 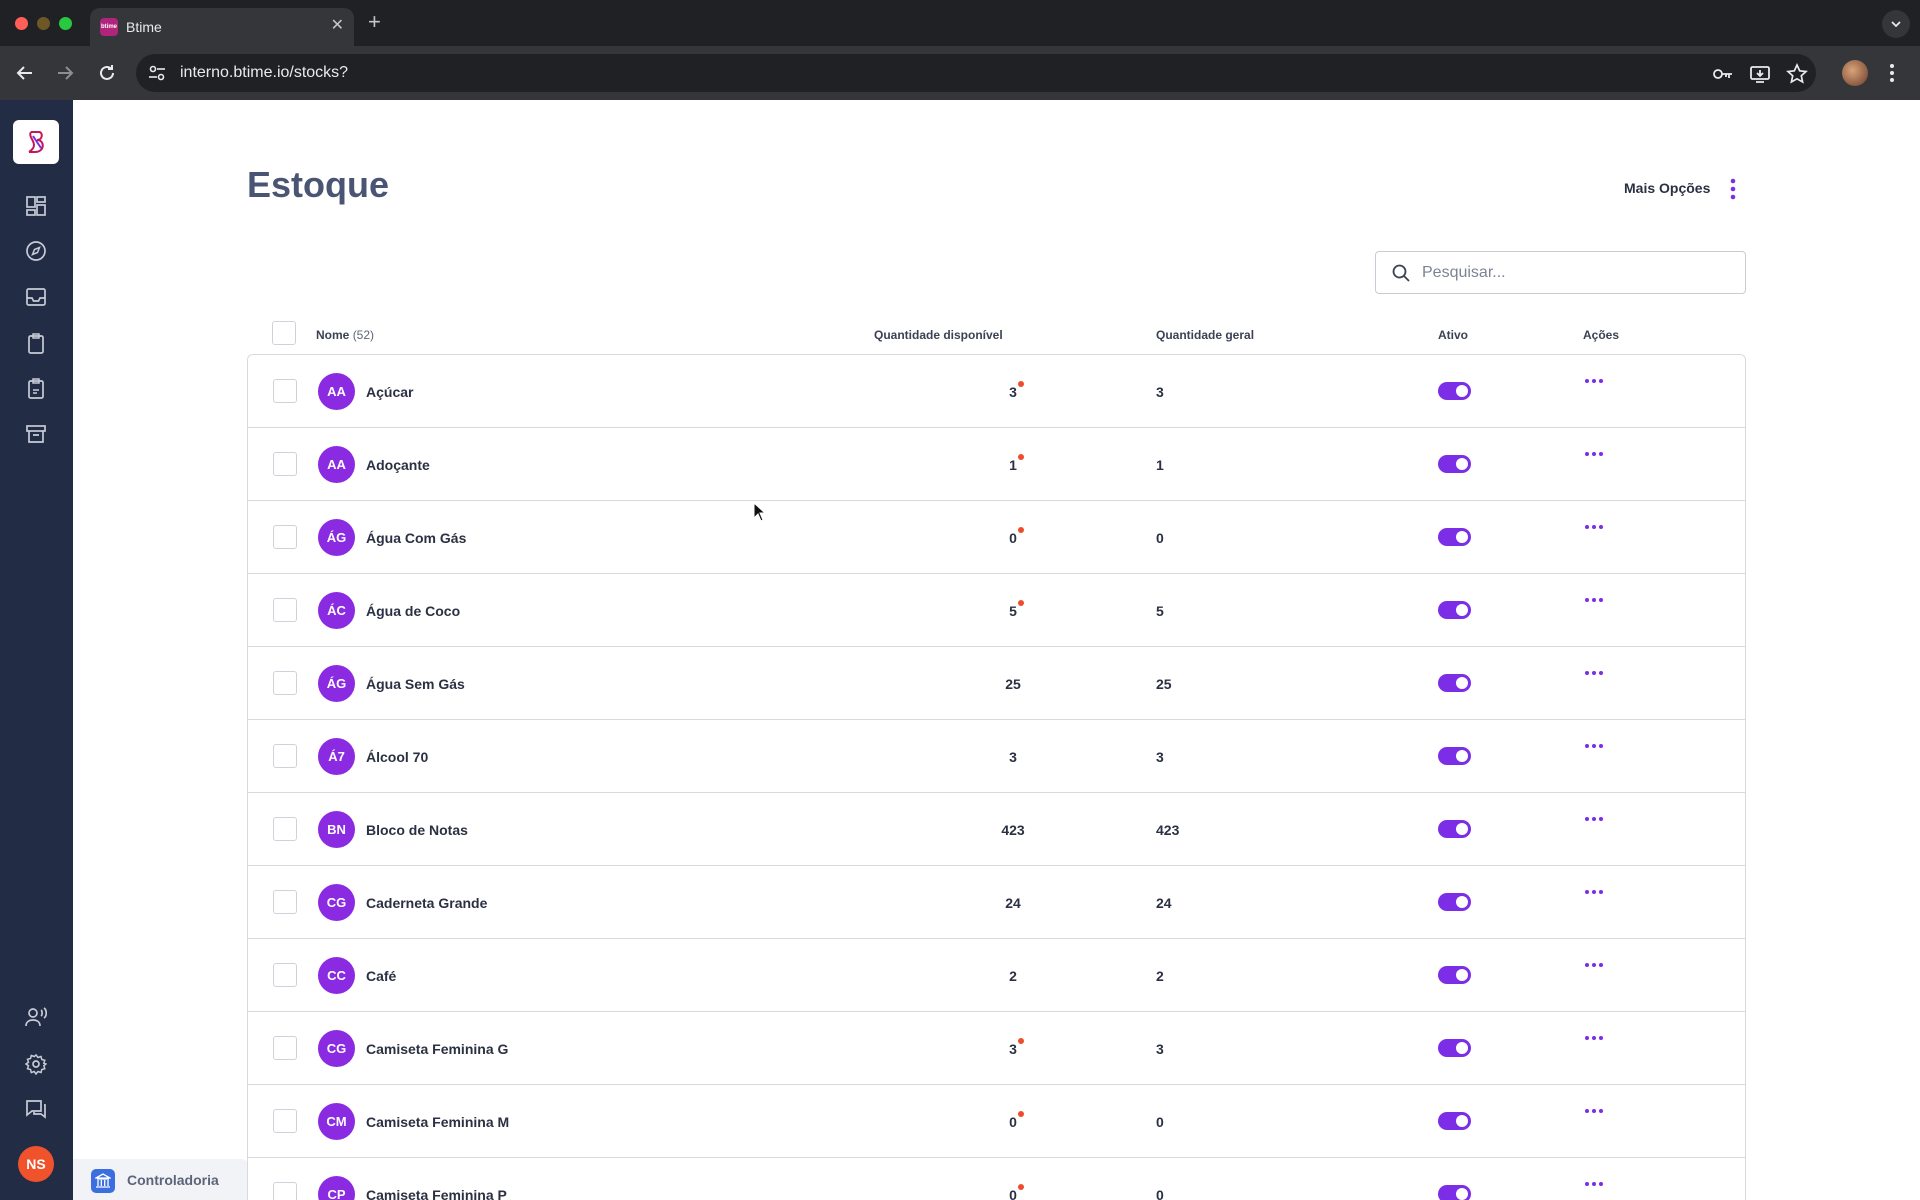 What do you see at coordinates (36, 434) in the screenshot?
I see `archive-icon` at bounding box center [36, 434].